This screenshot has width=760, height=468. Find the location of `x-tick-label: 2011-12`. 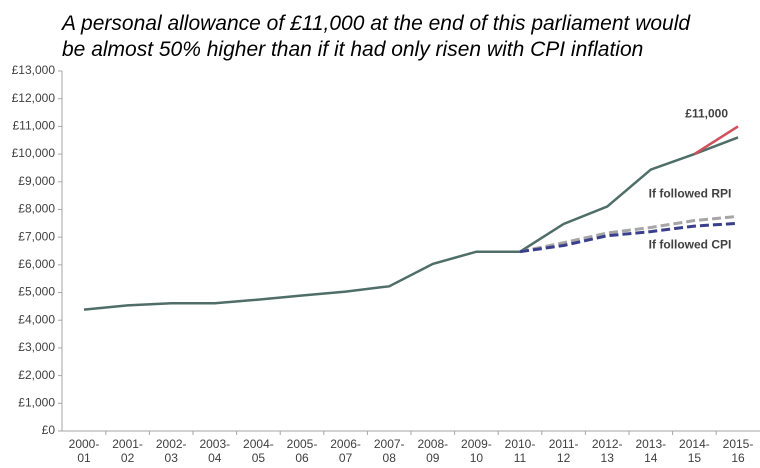

x-tick-label: 2011-12 is located at coordinates (564, 451).